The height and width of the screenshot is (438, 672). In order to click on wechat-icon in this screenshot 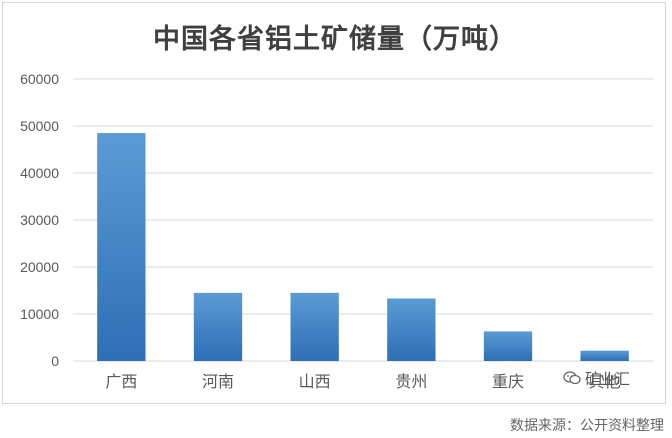, I will do `click(572, 378)`.